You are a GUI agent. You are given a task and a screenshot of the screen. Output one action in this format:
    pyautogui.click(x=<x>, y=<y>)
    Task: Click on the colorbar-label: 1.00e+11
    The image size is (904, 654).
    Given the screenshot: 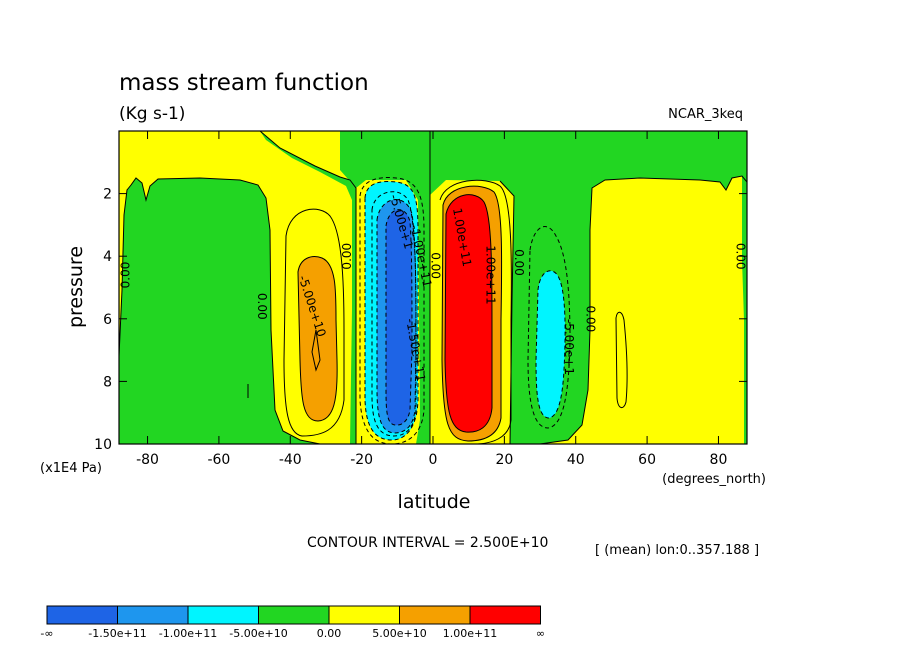 What is the action you would take?
    pyautogui.click(x=470, y=633)
    